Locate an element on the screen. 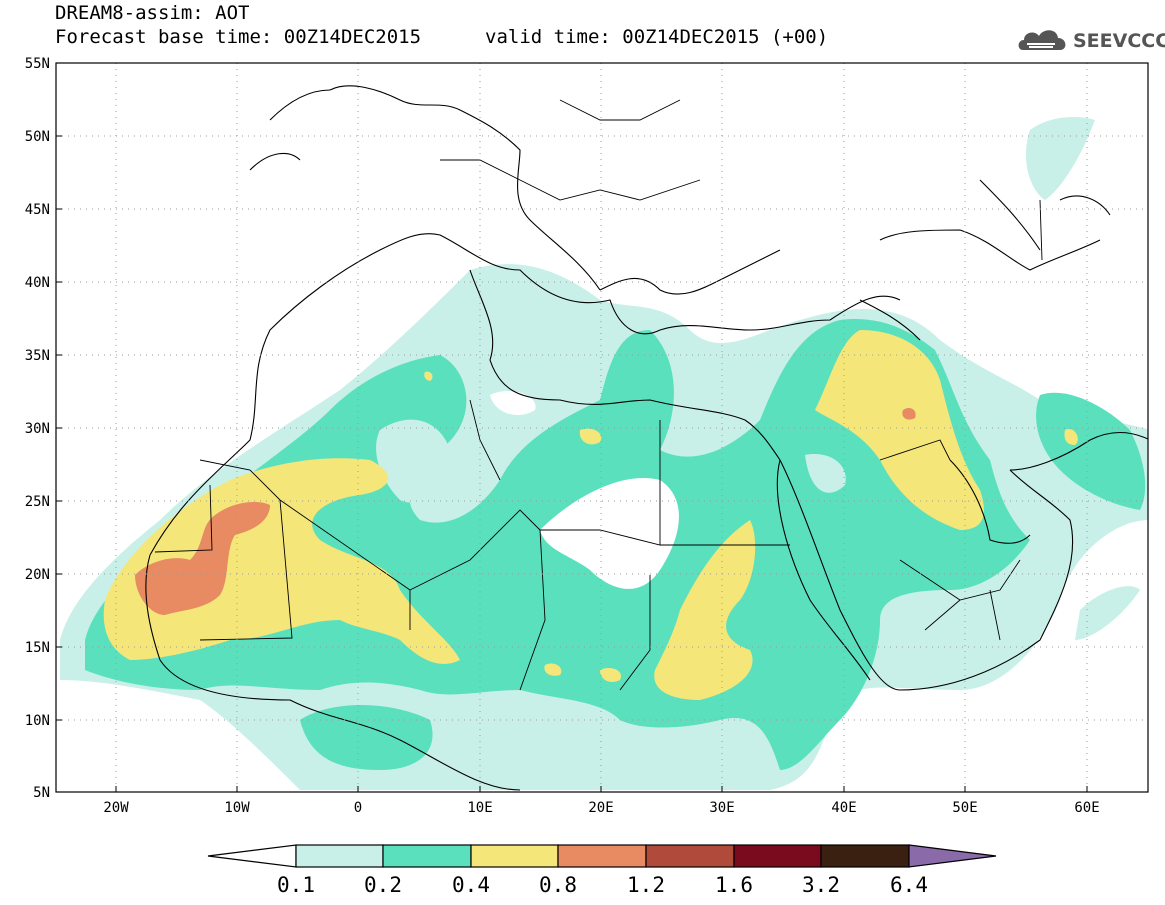 Image resolution: width=1165 pixels, height=905 pixels. lat-label-50n: 50N is located at coordinates (37, 137).